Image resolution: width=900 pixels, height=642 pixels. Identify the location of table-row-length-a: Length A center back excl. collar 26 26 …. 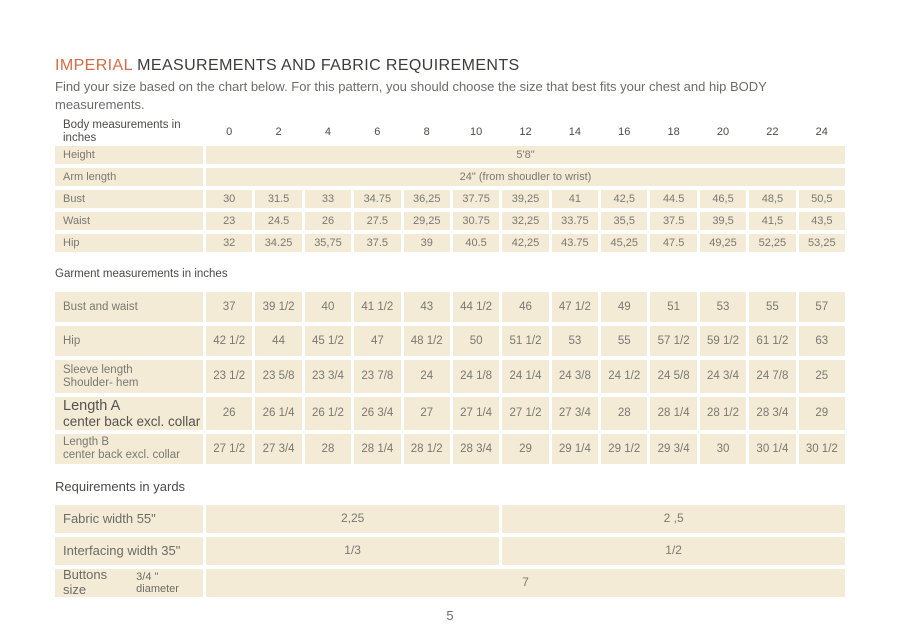
(450, 414).